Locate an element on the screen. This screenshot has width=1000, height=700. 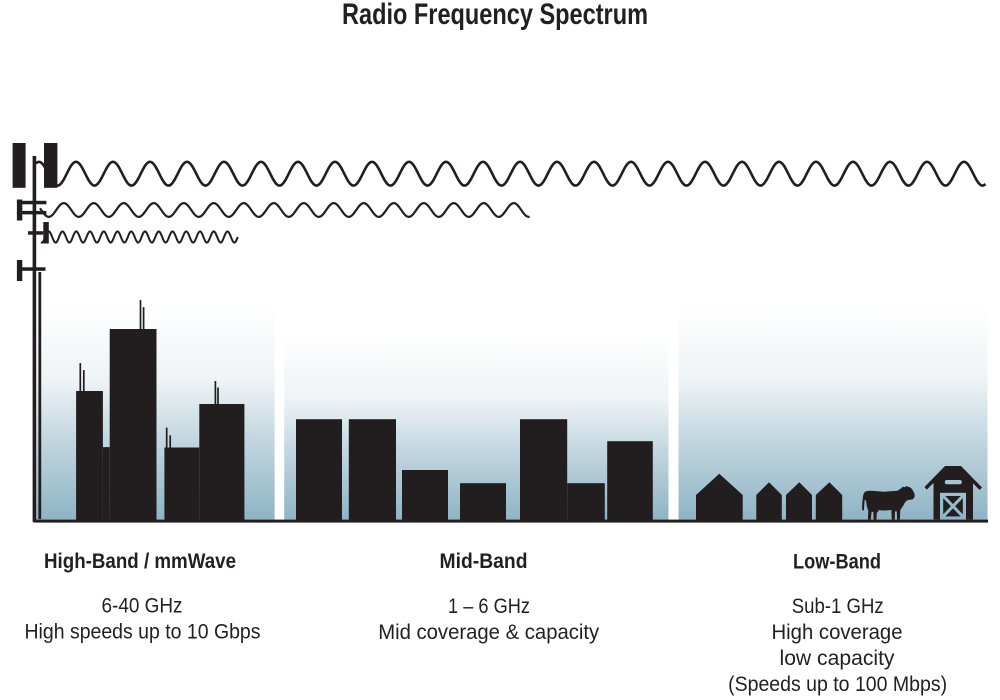
svg-text: Radio Frequency Spectrum is located at coordinates (495, 15).